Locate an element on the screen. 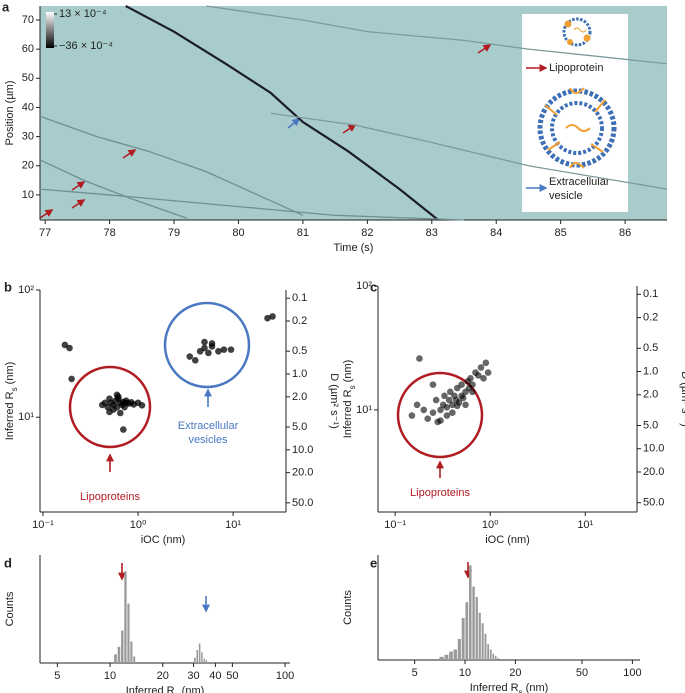  y-tick-label: 20 is located at coordinates (28, 166).